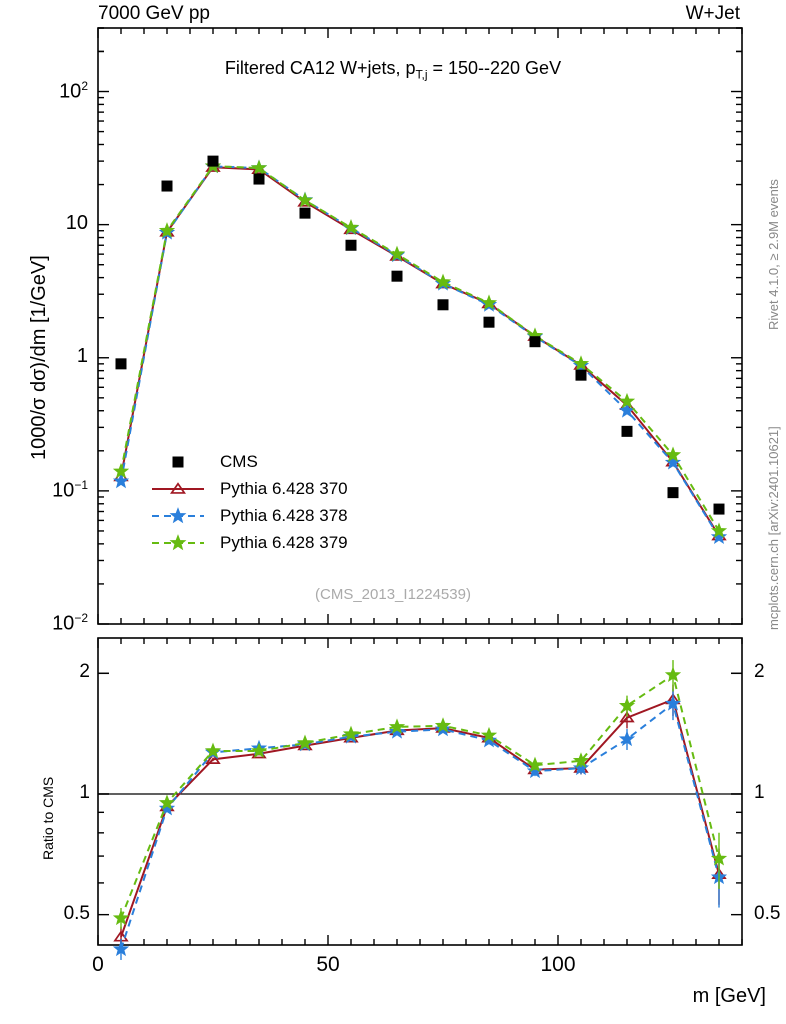  What do you see at coordinates (767, 913) in the screenshot?
I see `ytick-label-ratio-right: 0.5` at bounding box center [767, 913].